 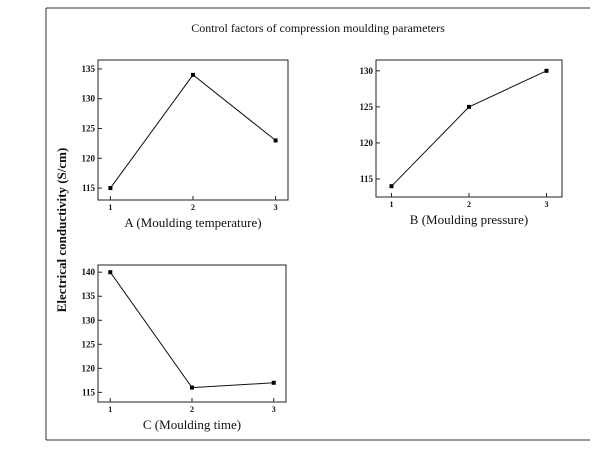 I want to click on plot-area-a, so click(x=193, y=130).